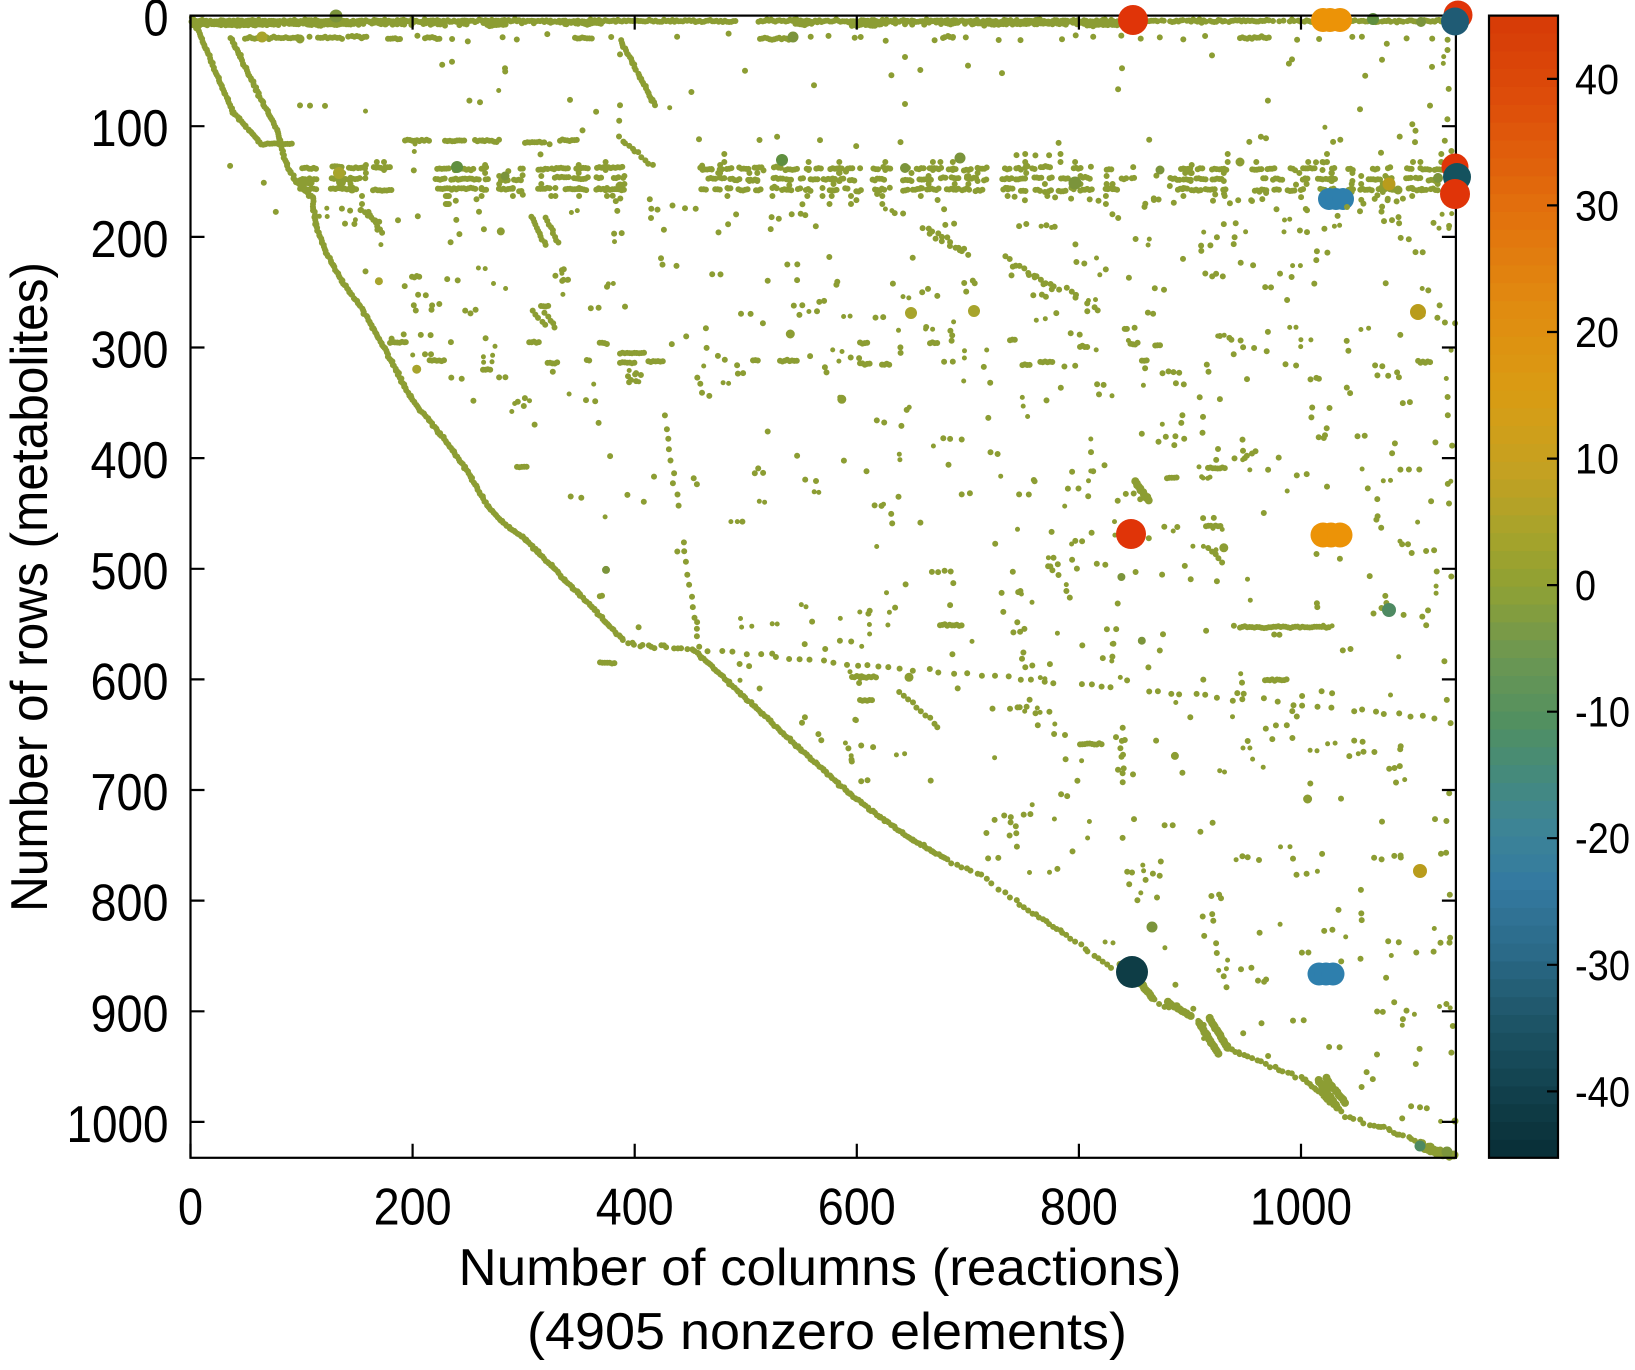  I want to click on svg-text: 30, so click(1597, 206).